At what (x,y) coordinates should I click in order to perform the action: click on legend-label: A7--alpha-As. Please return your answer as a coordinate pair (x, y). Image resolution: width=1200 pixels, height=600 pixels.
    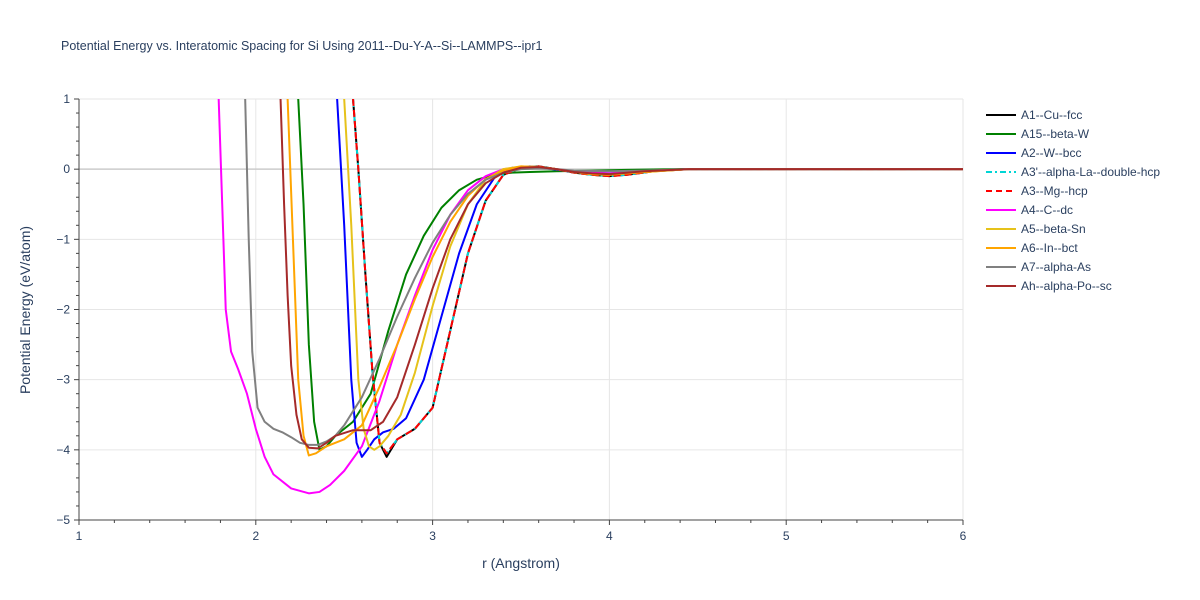
    Looking at the image, I should click on (1056, 267).